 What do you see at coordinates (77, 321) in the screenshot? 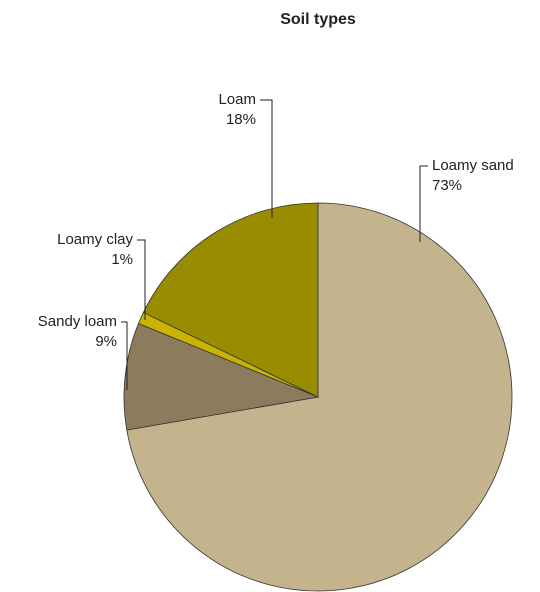
I see `slice-label: Sandy loam` at bounding box center [77, 321].